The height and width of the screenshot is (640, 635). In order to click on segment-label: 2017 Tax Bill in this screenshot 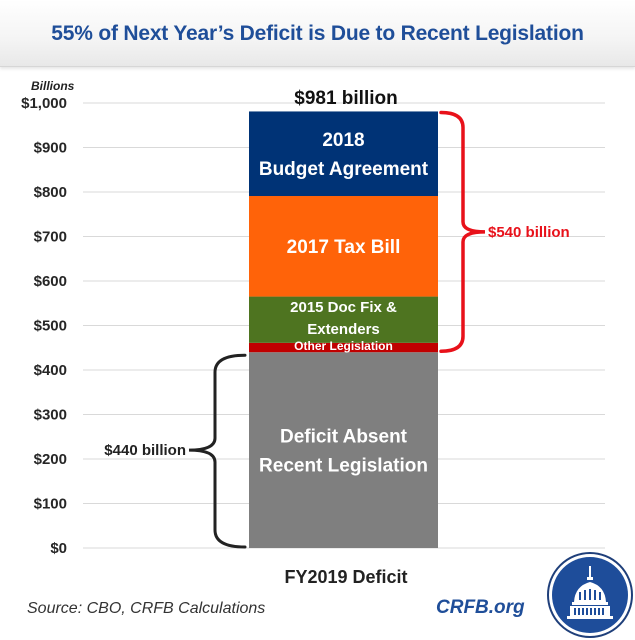, I will do `click(344, 247)`.